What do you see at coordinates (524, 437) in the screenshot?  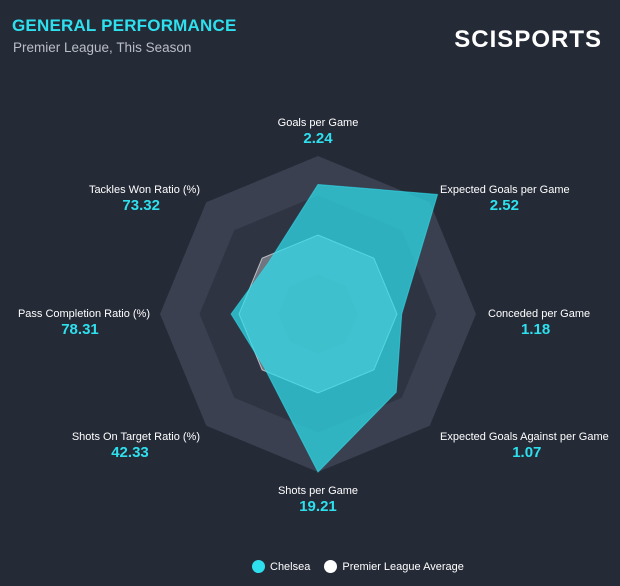 I see `axis-label-3: Expected Goals Against per Game` at bounding box center [524, 437].